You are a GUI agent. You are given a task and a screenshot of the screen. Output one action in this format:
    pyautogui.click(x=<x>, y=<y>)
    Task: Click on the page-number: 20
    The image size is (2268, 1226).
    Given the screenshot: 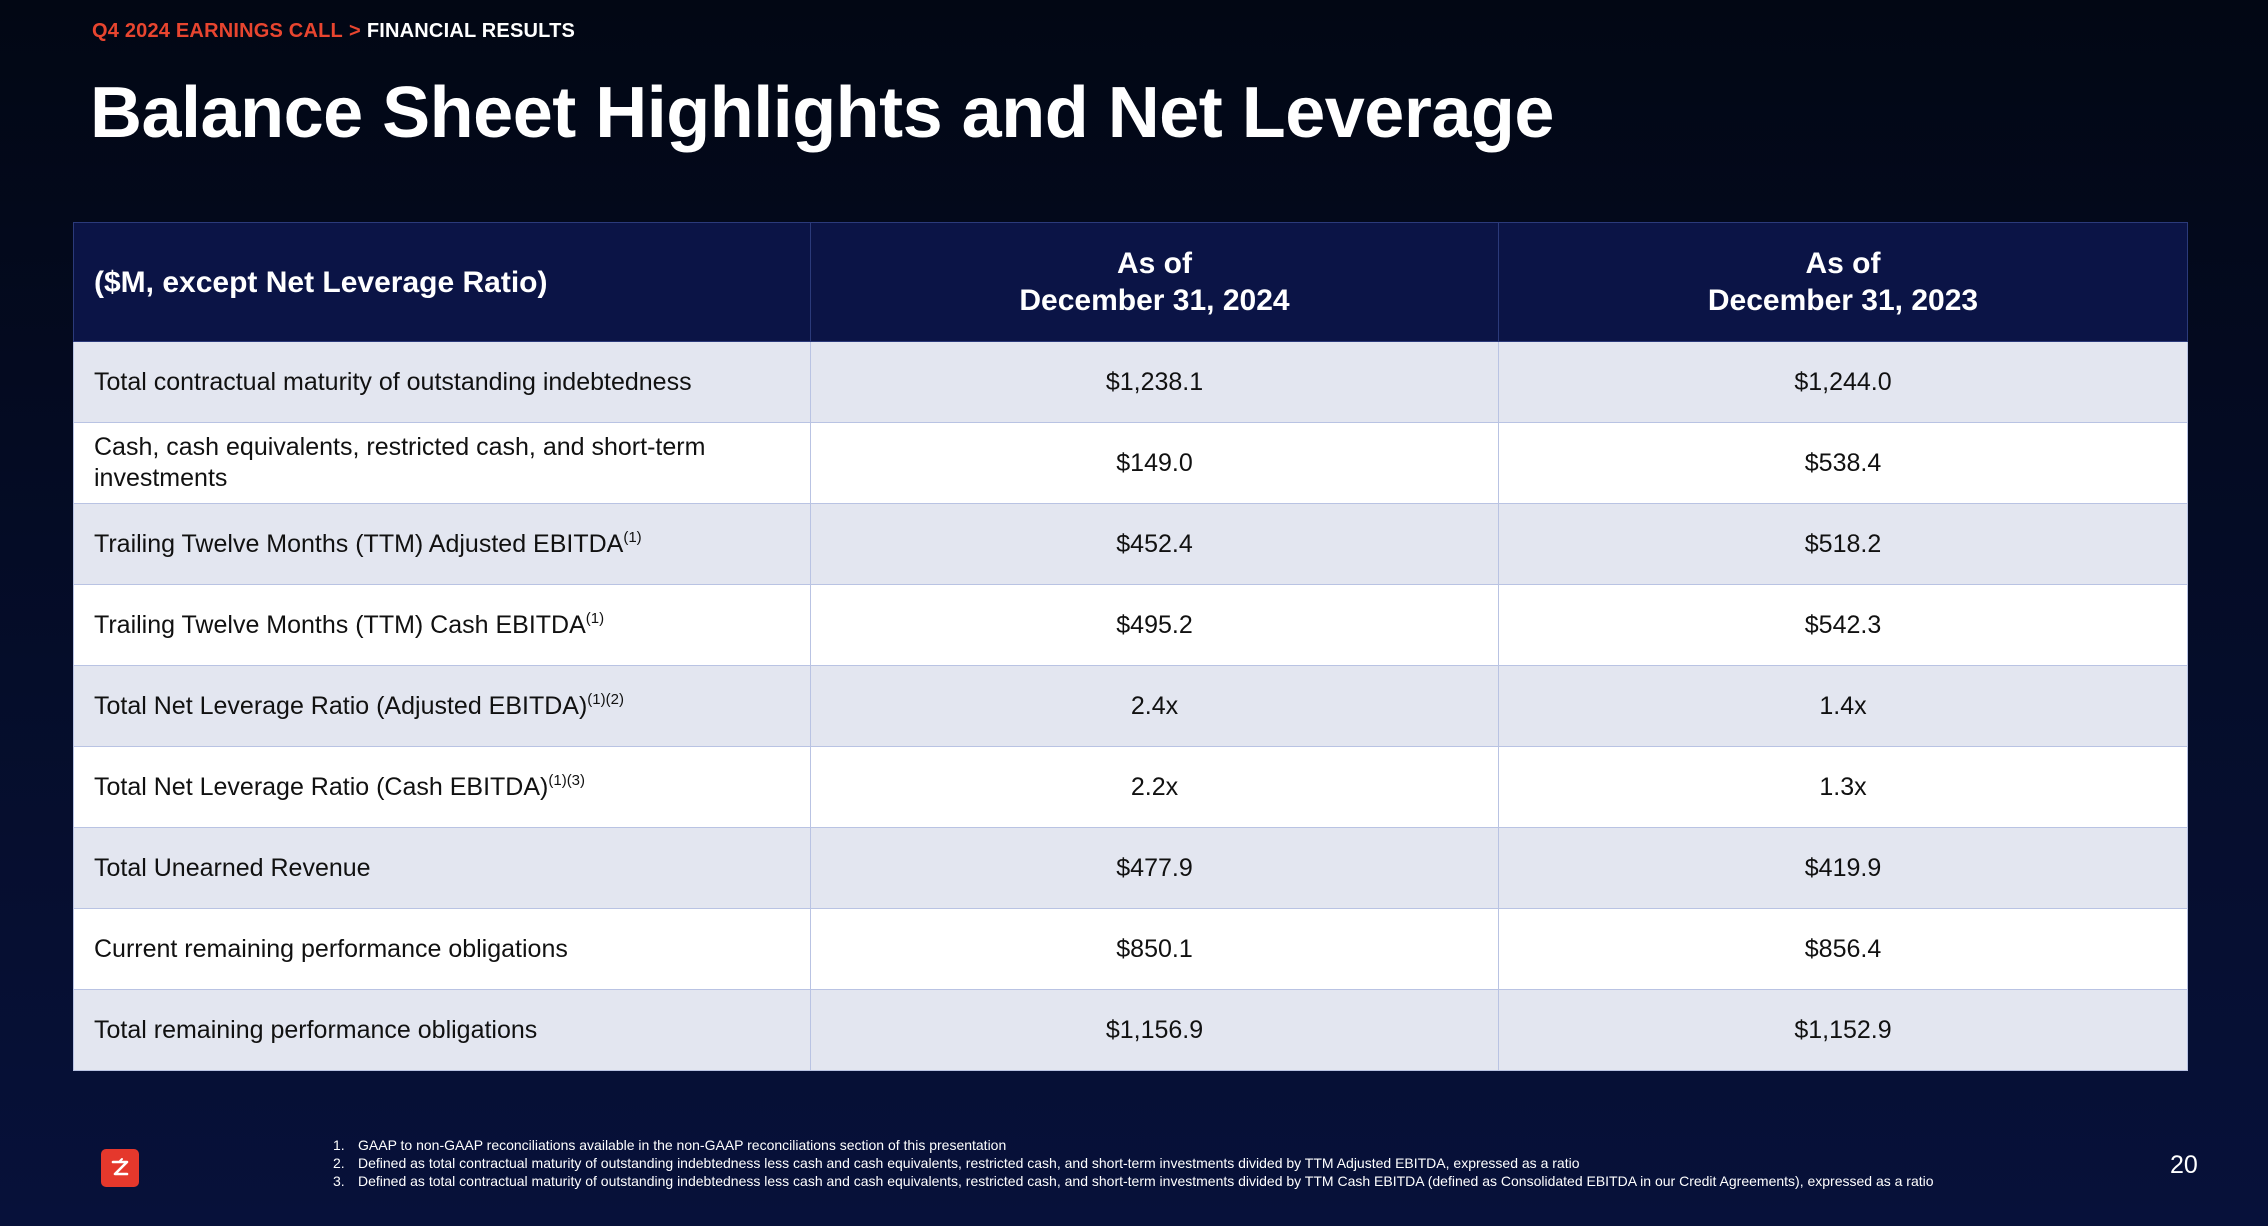 What is the action you would take?
    pyautogui.click(x=2184, y=1165)
    